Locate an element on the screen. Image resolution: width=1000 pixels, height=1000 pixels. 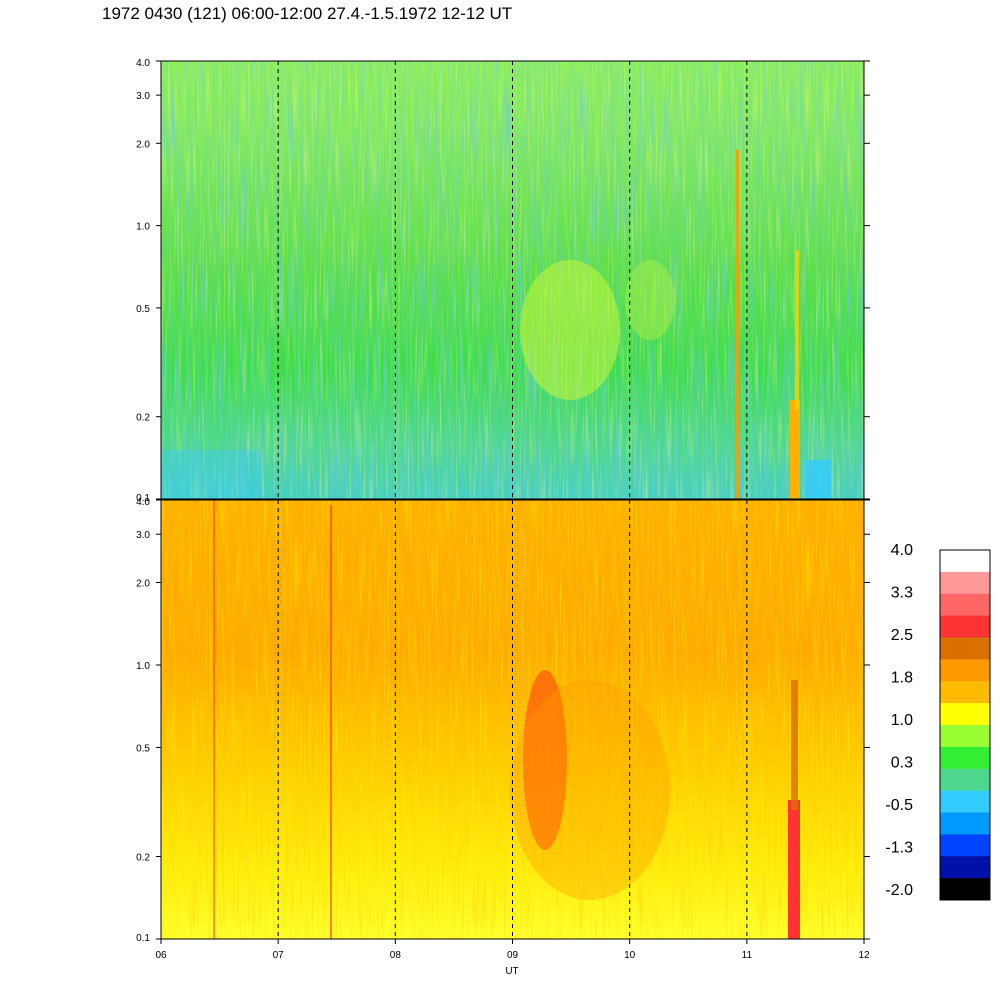
colorbar-tick-label: 0.3 is located at coordinates (902, 763).